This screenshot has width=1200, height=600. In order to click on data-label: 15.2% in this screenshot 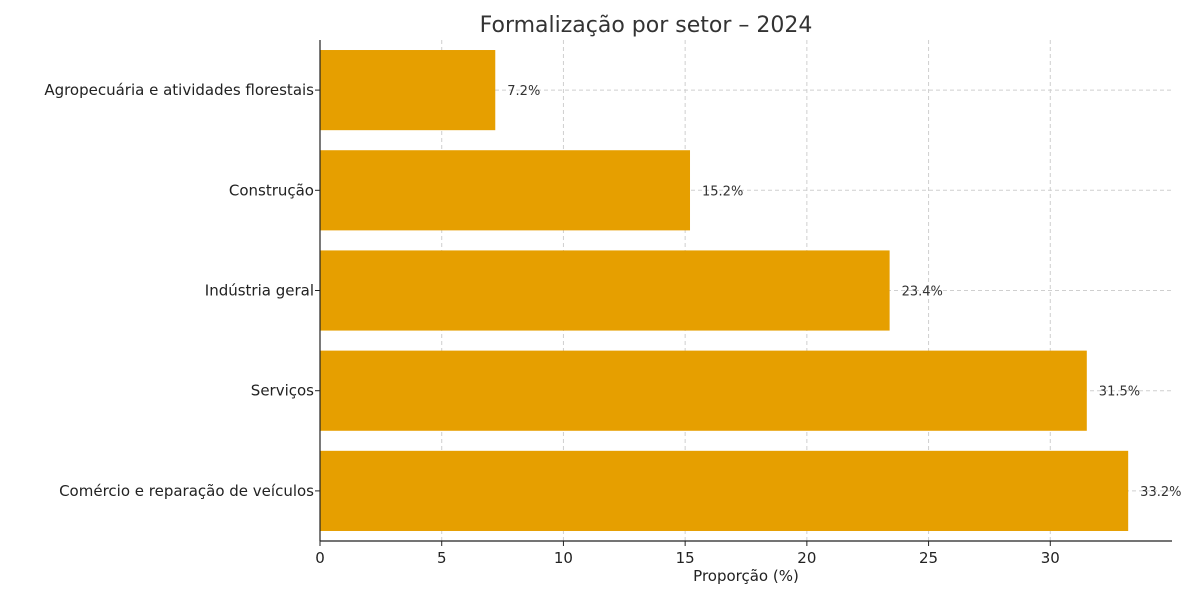, I will do `click(722, 191)`.